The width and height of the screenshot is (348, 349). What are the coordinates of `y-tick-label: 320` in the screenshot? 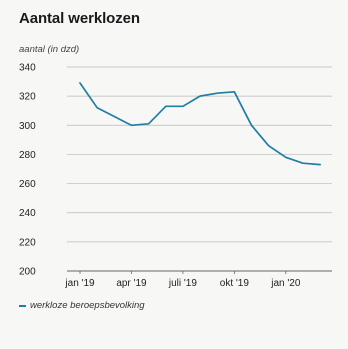 It's located at (27, 97).